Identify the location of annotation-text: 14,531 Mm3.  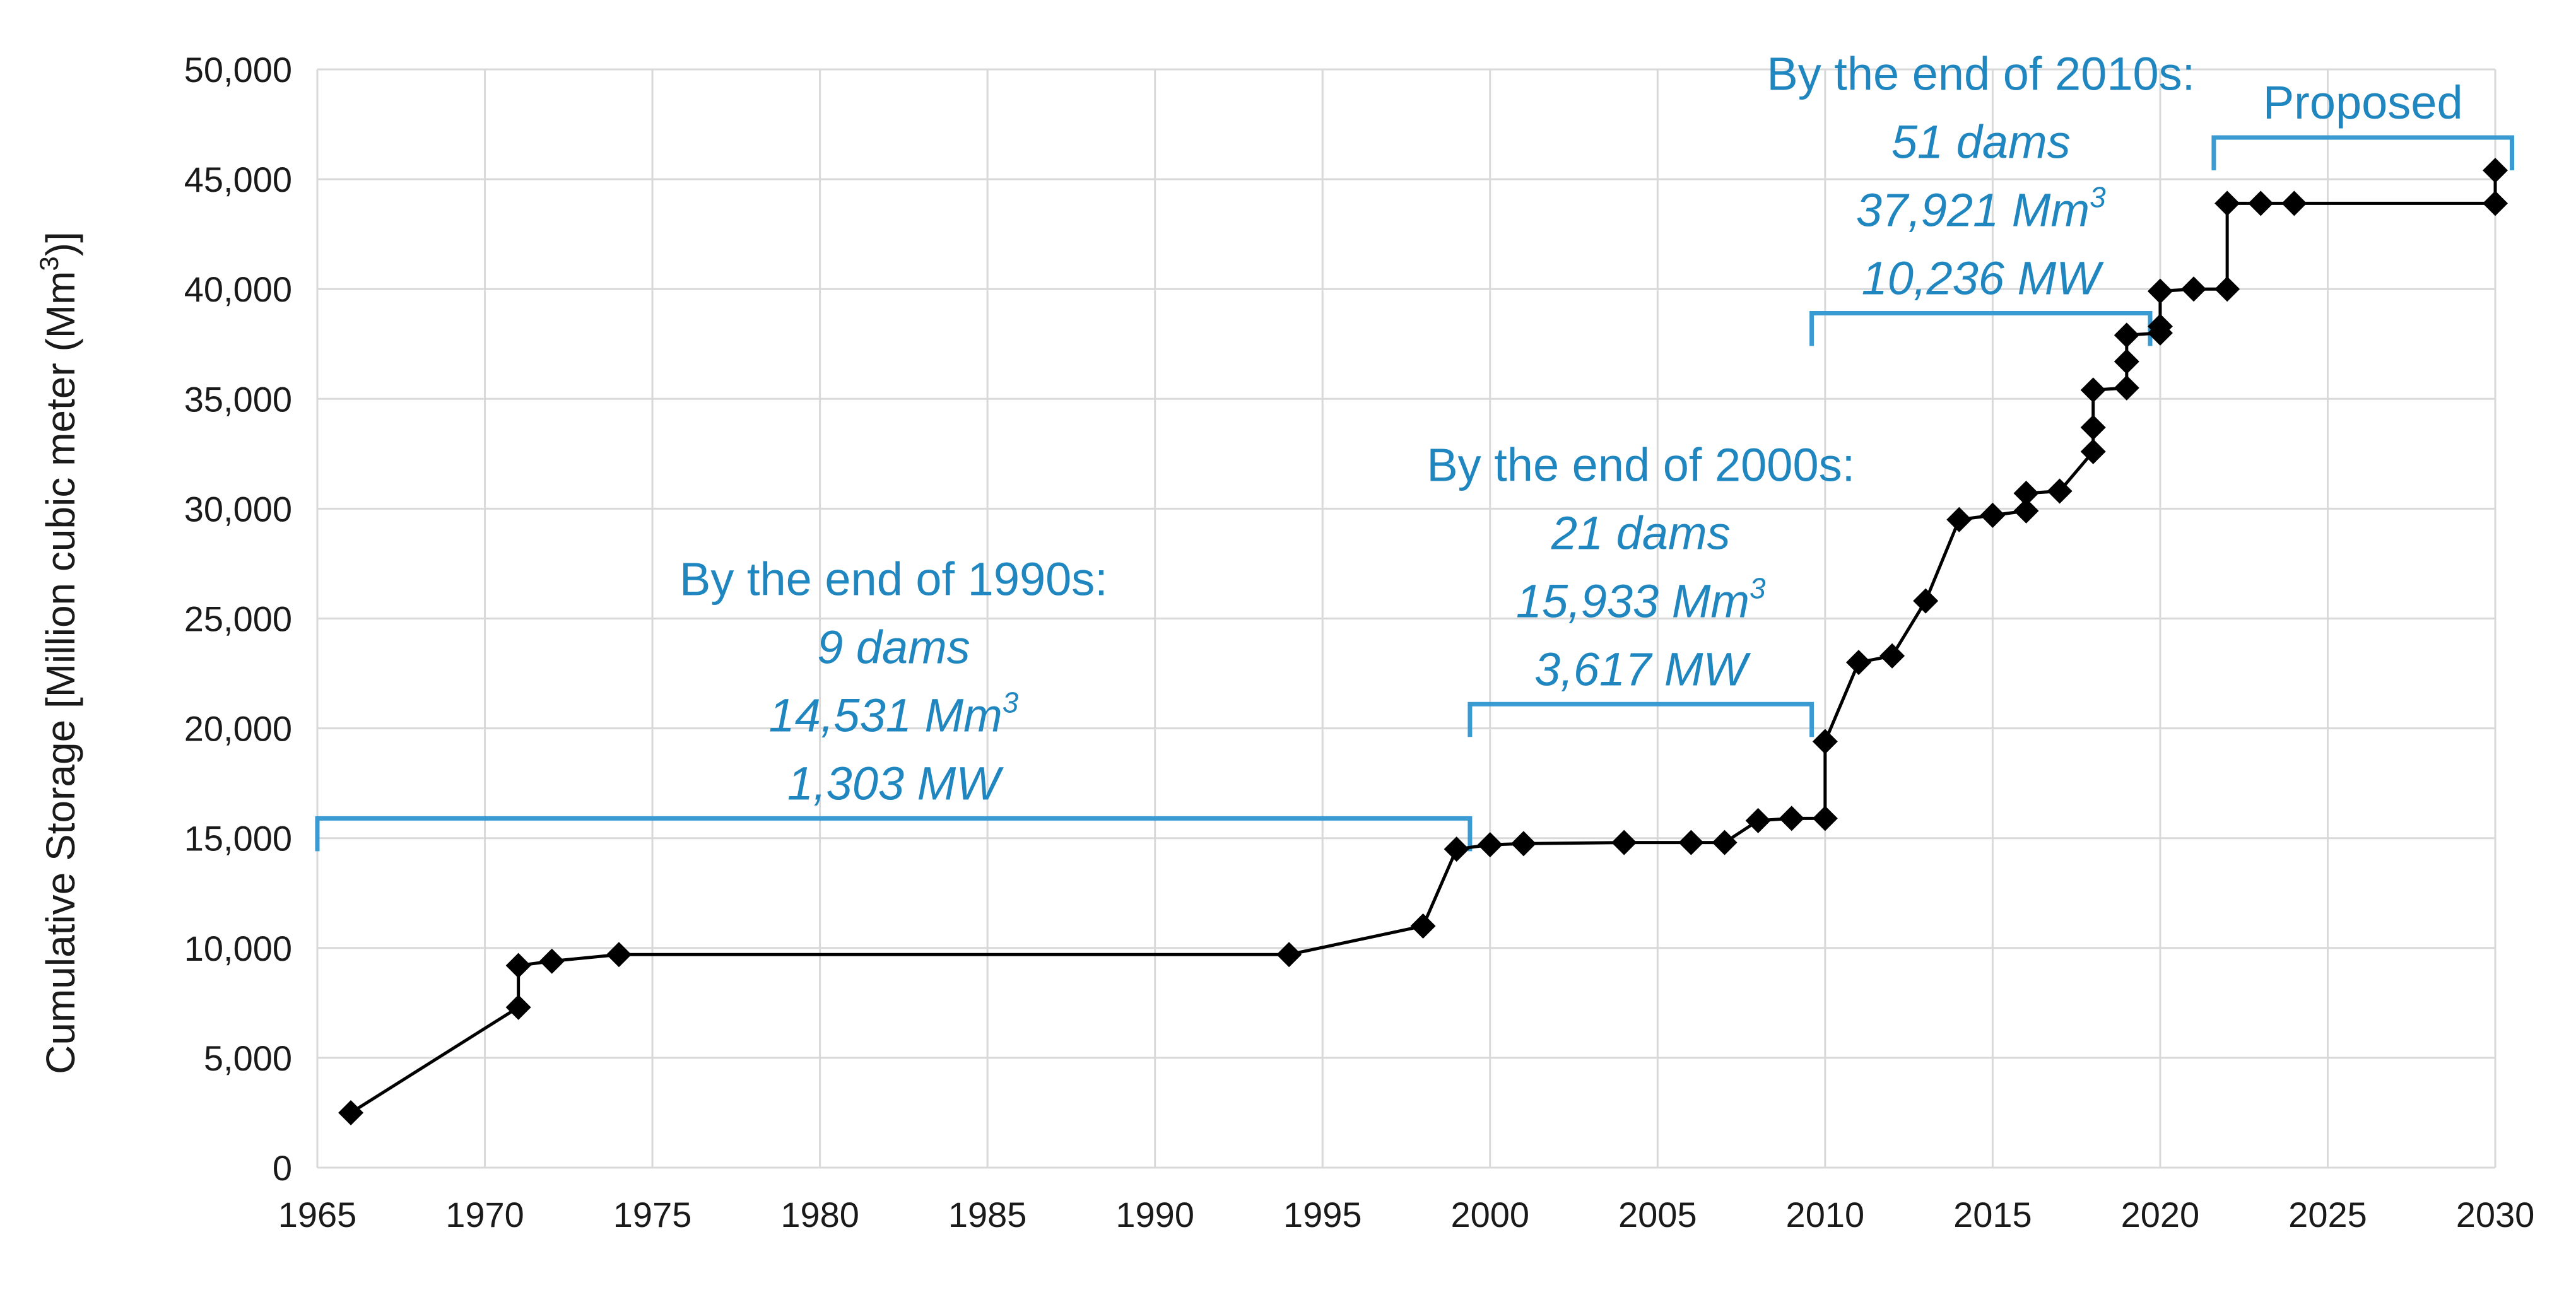
(894, 713).